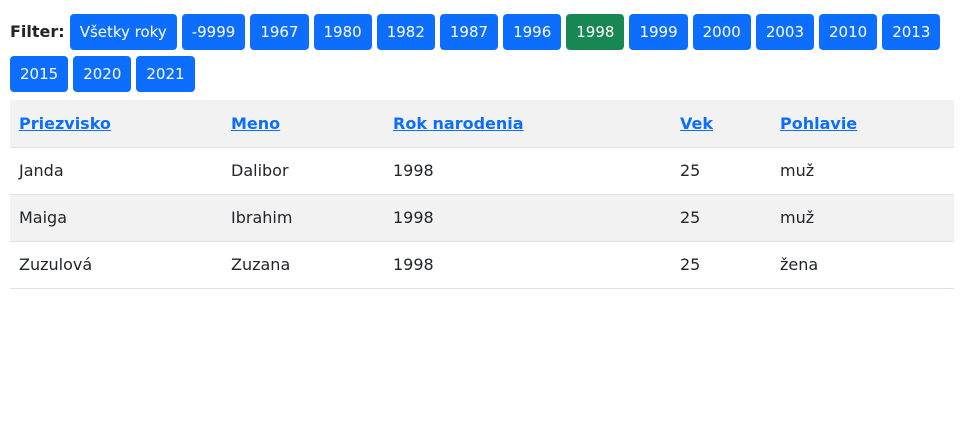  I want to click on filter-button-1999: 1999, so click(658, 32).